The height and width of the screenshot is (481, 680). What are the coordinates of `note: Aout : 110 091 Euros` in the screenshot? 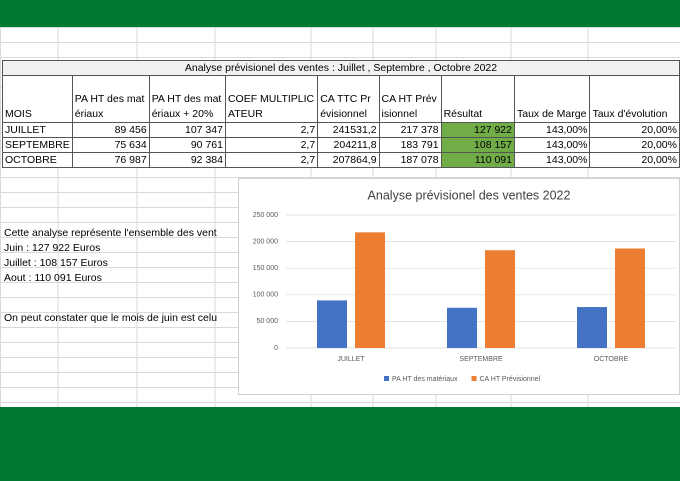 It's located at (53, 278).